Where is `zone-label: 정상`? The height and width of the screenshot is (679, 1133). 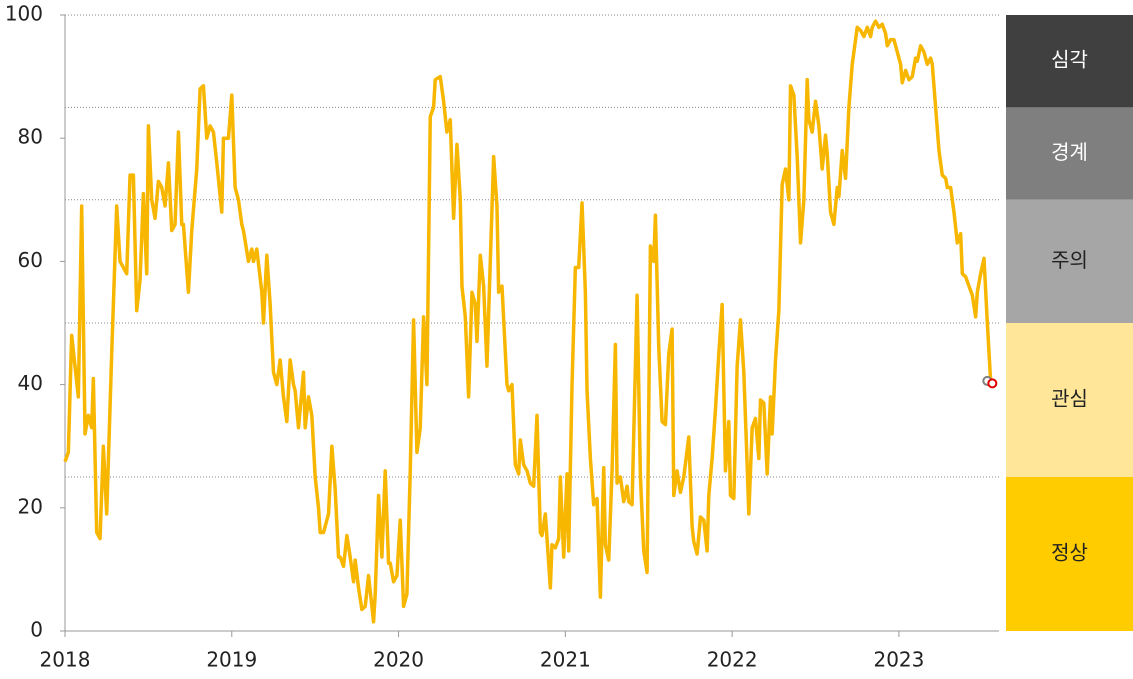
zone-label: 정상 is located at coordinates (1069, 553).